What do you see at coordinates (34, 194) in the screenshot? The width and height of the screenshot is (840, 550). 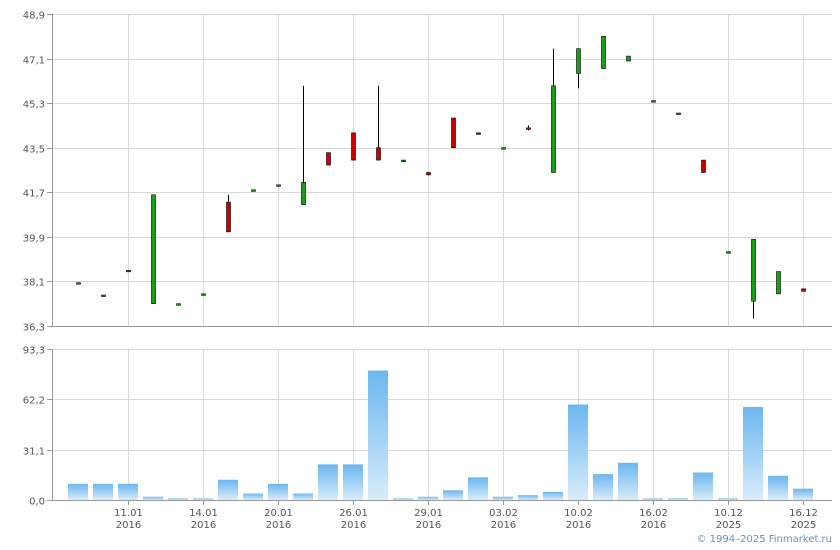 I see `price-y-tick-label: 41,7` at bounding box center [34, 194].